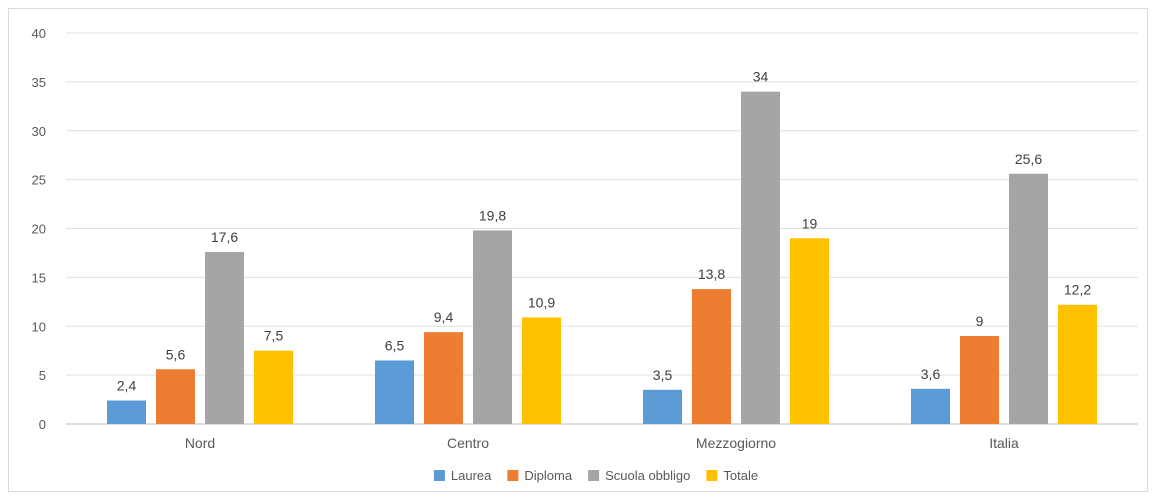 Image resolution: width=1157 pixels, height=498 pixels. I want to click on data-label: 9,4, so click(444, 317).